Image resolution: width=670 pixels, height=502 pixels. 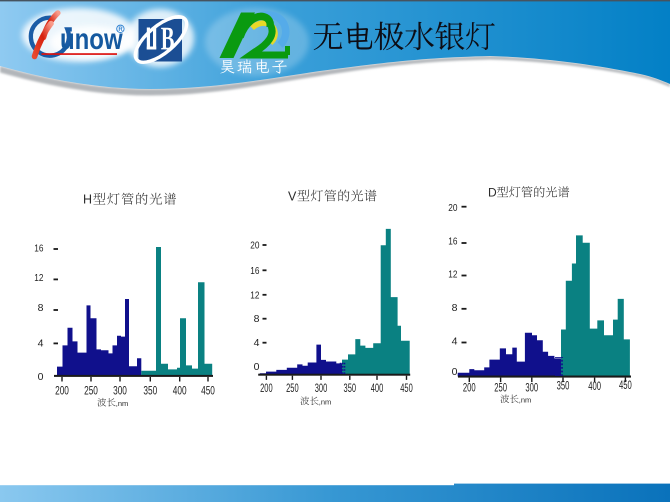 I want to click on svg-text: unow, so click(x=91, y=38).